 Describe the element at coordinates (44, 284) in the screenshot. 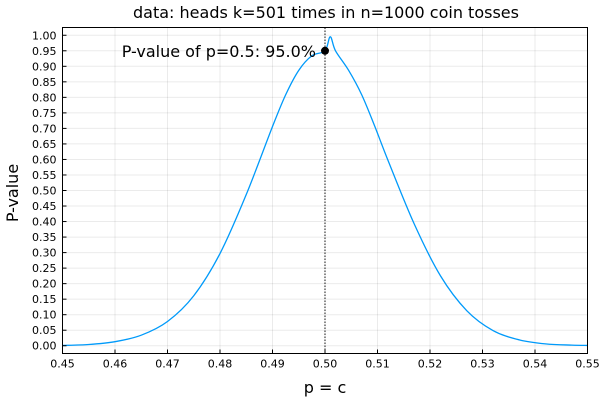

I see `y-tick-label: 0.20` at that location.